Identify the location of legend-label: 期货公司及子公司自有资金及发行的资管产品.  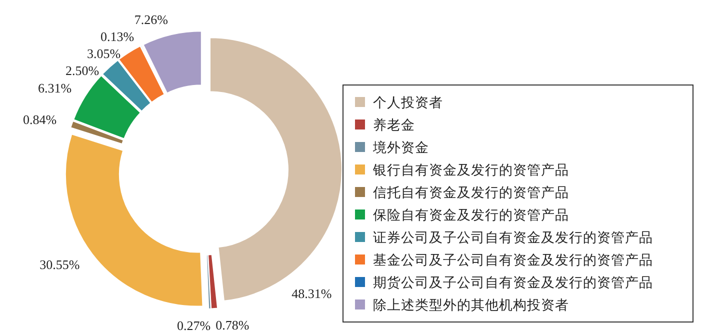
(513, 282).